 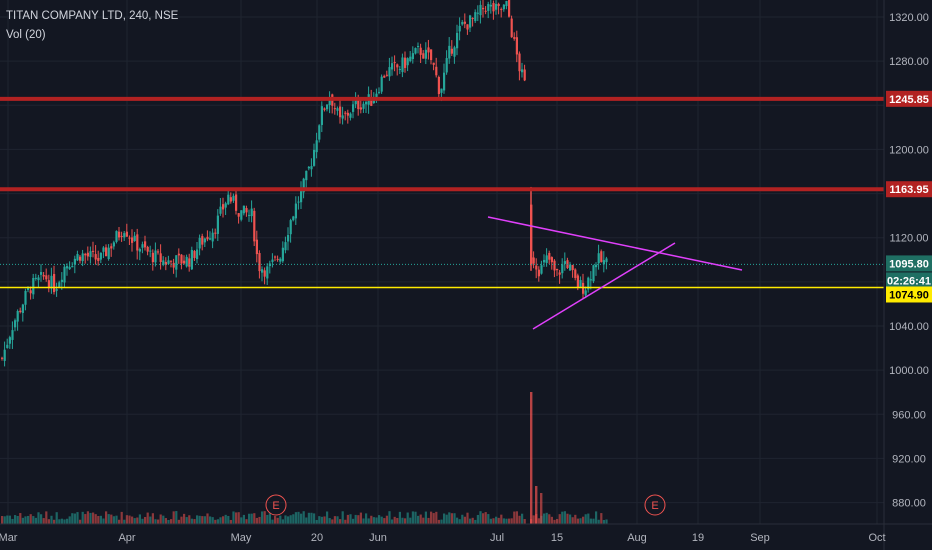 I want to click on time-tick-label: Jun, so click(x=378, y=538).